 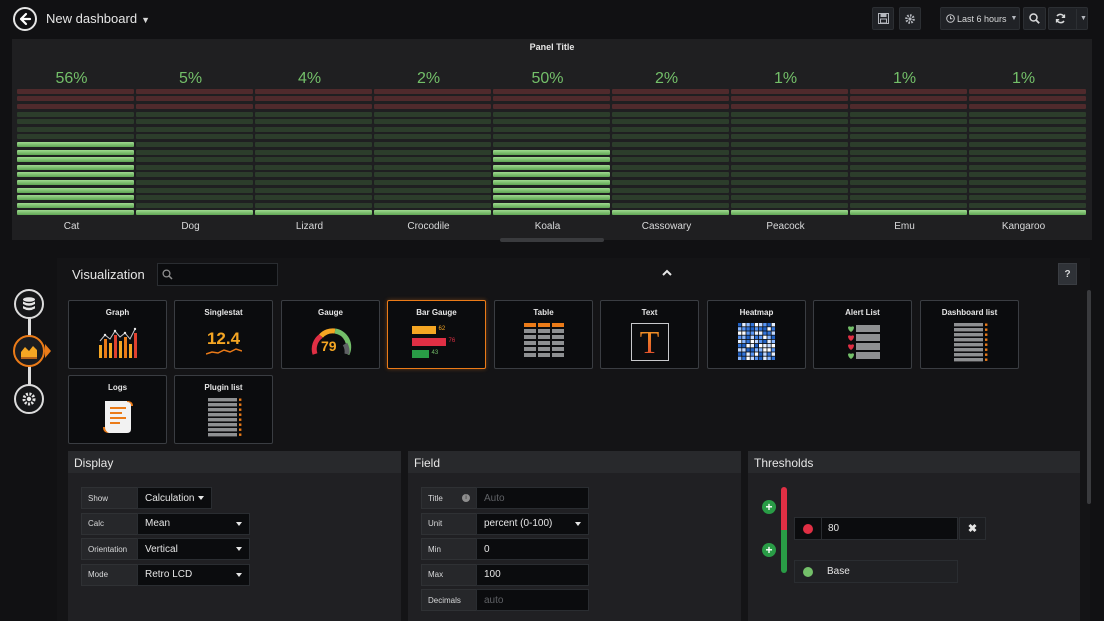 What do you see at coordinates (222, 274) in the screenshot?
I see `visualization-search-input` at bounding box center [222, 274].